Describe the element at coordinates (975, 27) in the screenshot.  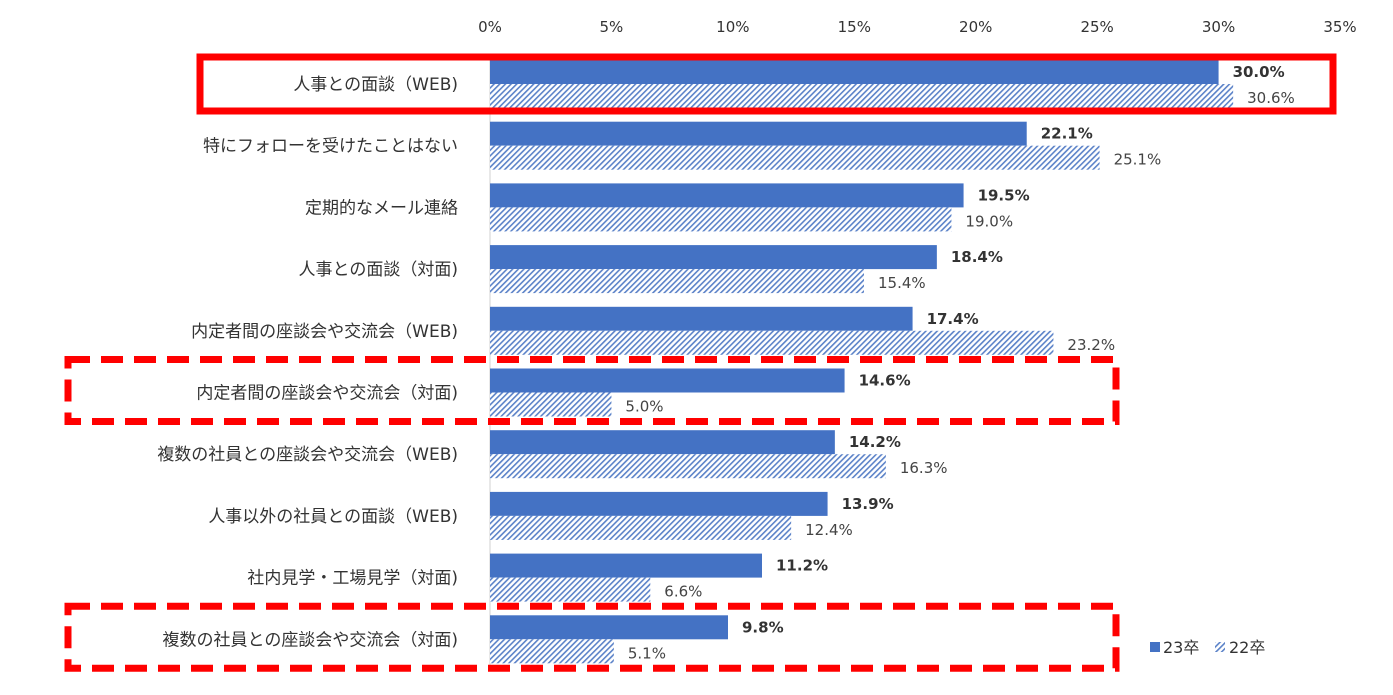
I see `x-tick-label: 20%` at that location.